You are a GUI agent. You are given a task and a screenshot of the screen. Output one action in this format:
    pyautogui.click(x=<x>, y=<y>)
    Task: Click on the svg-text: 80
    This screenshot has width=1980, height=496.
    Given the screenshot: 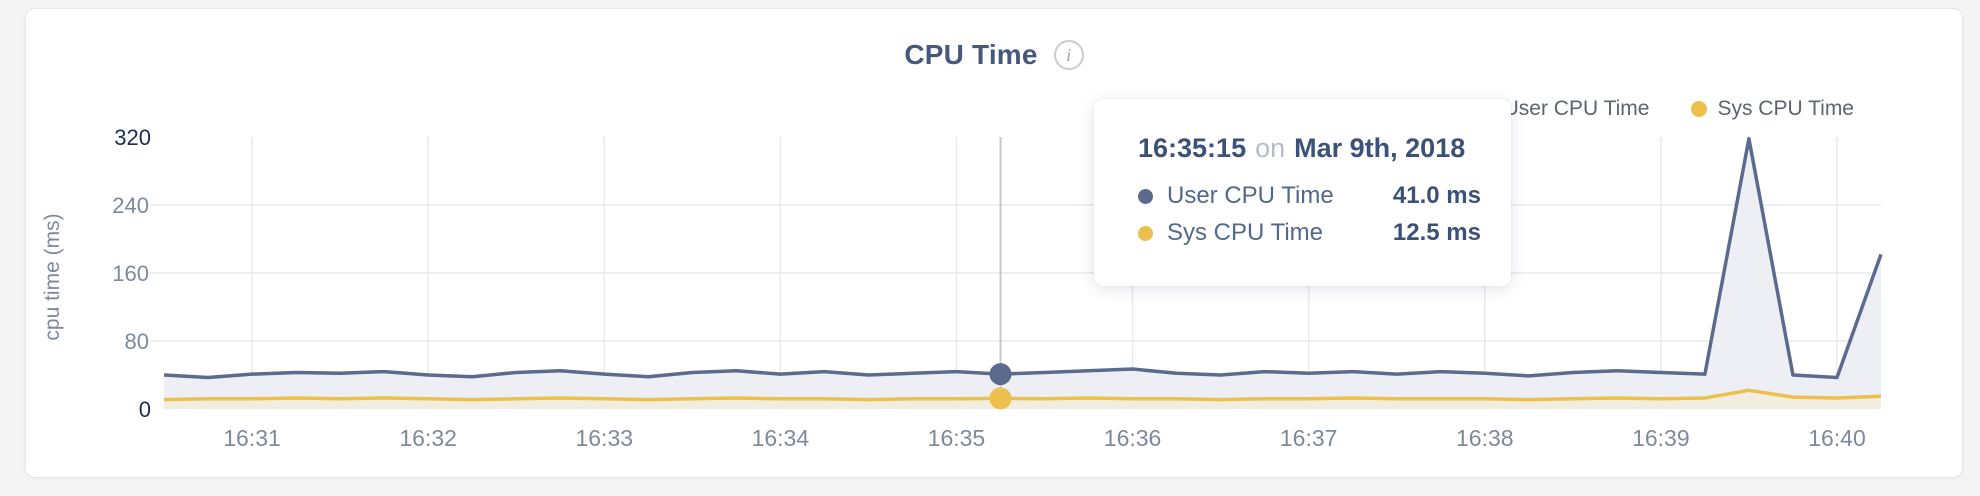 What is the action you would take?
    pyautogui.click(x=137, y=341)
    